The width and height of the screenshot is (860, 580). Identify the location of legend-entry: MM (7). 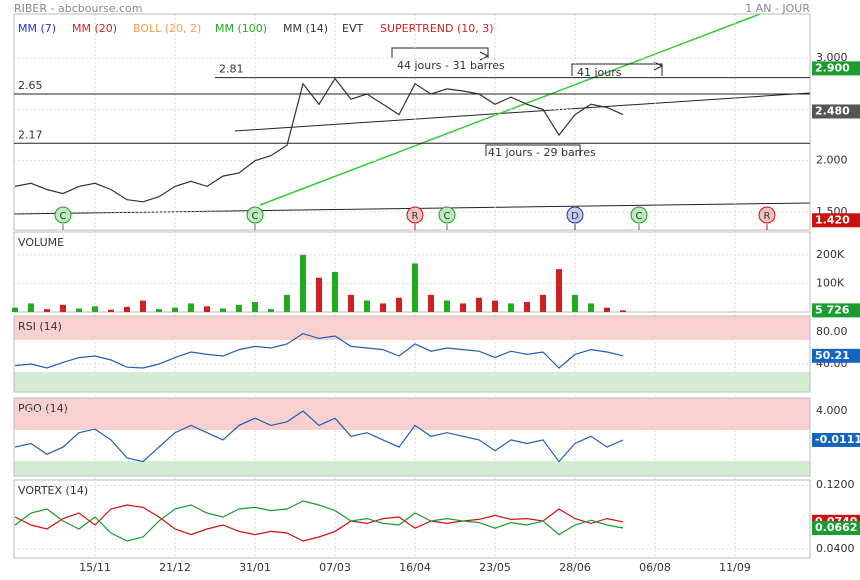
(37, 28).